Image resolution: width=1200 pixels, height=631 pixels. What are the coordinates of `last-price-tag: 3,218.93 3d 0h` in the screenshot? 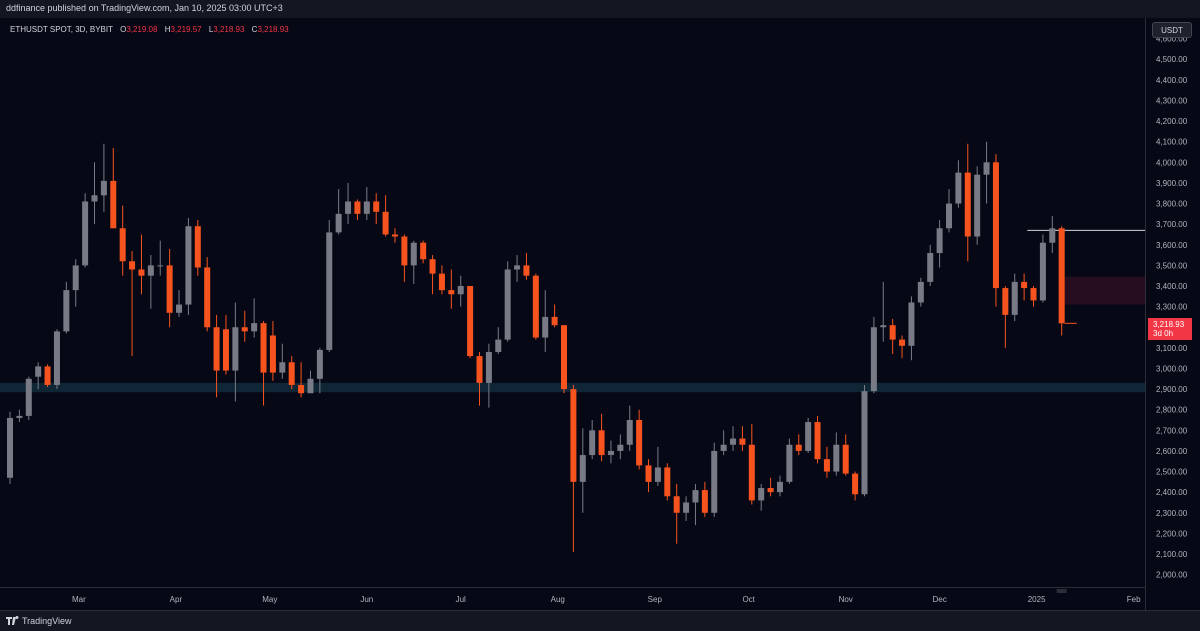 It's located at (1170, 329).